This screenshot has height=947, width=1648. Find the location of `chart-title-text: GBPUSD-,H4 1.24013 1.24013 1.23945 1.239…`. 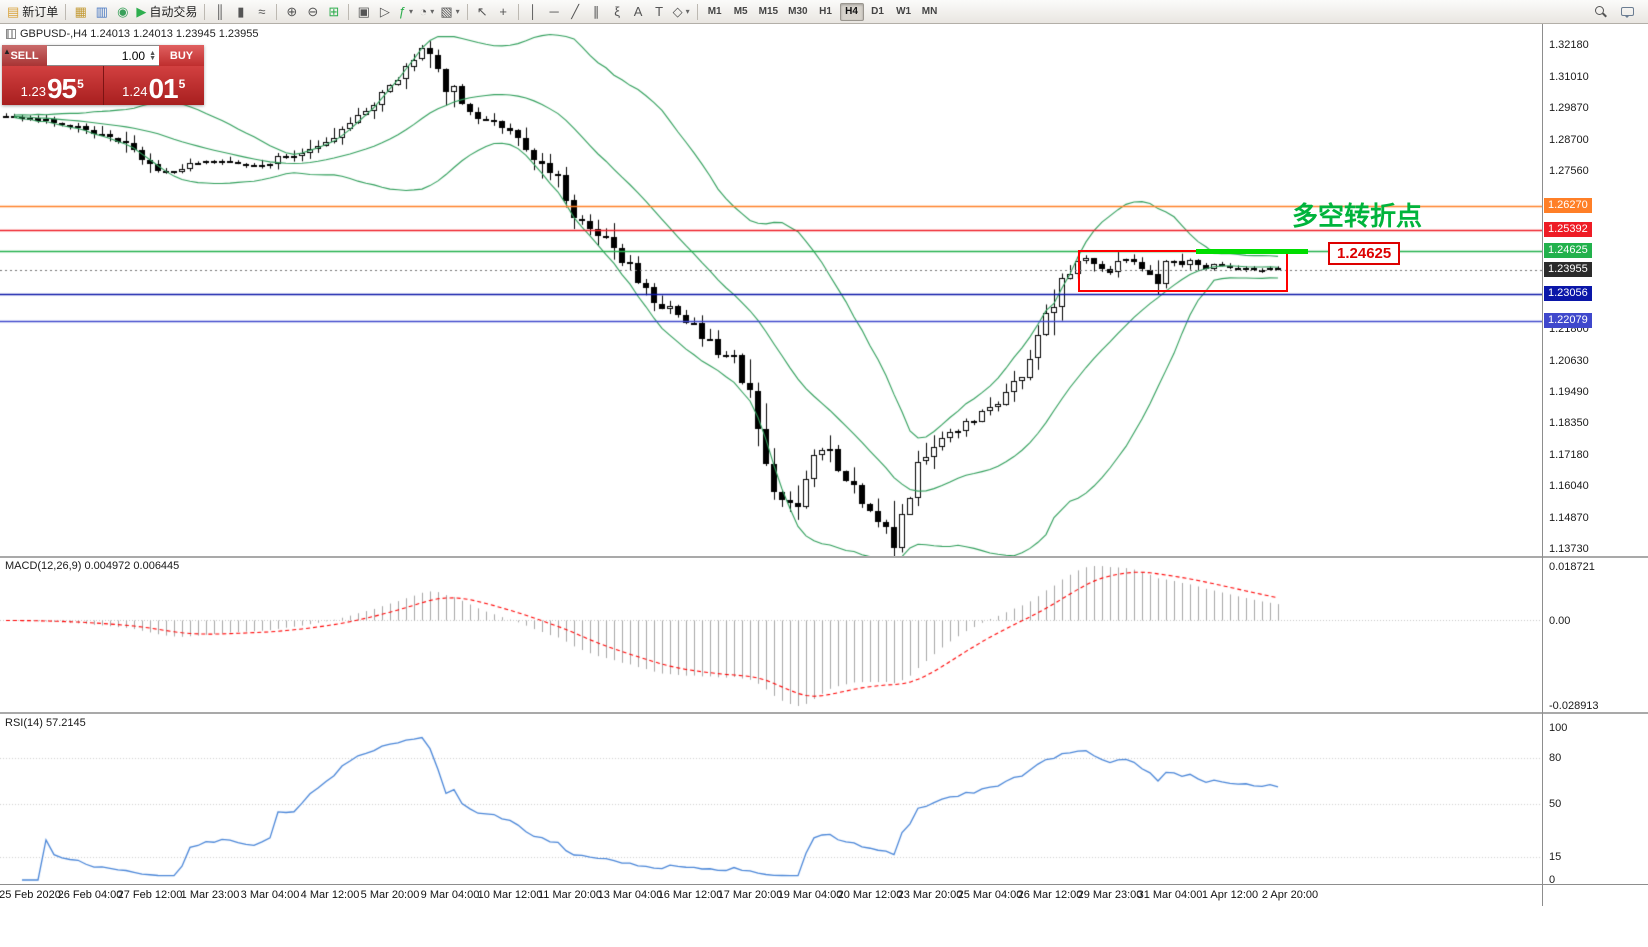

chart-title-text: GBPUSD-,H4 1.24013 1.24013 1.23945 1.239… is located at coordinates (139, 34).